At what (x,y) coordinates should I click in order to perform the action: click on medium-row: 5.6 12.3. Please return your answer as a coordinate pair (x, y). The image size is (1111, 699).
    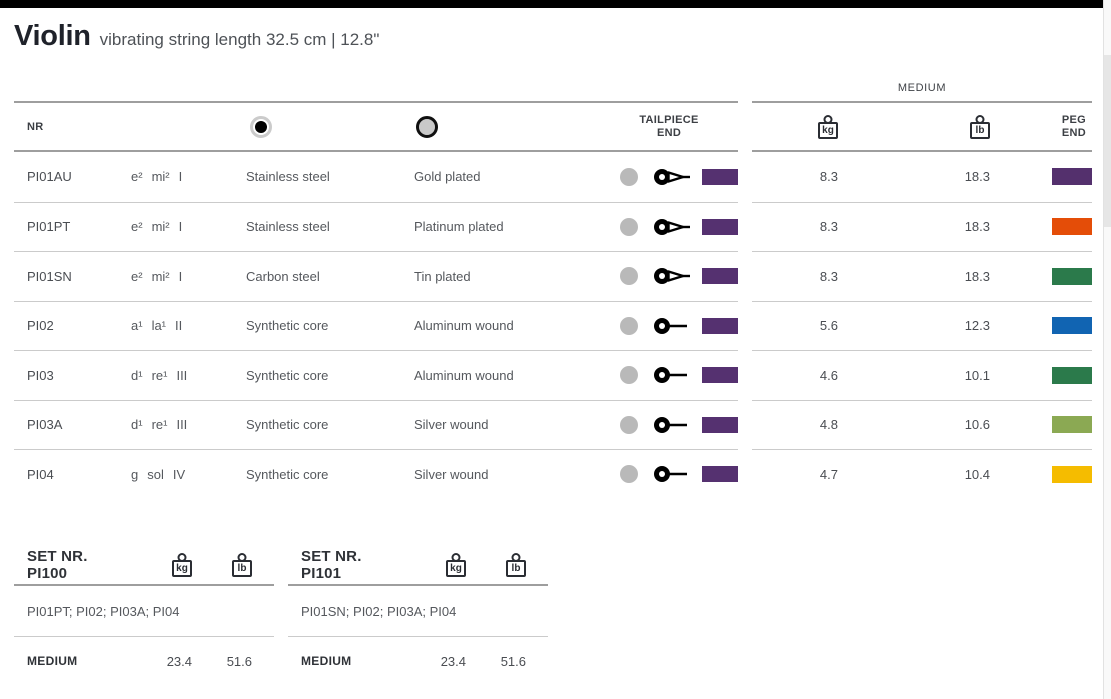
    Looking at the image, I should click on (922, 325).